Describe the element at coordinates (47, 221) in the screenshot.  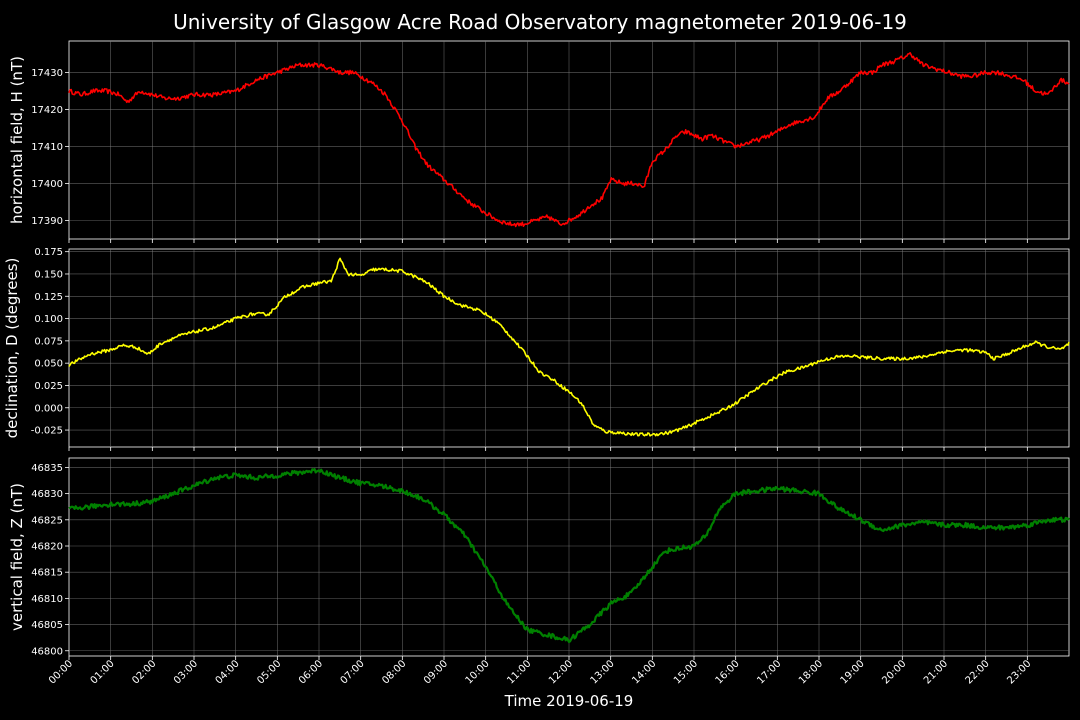
I see `y-tick-label-horizontal: 17390` at that location.